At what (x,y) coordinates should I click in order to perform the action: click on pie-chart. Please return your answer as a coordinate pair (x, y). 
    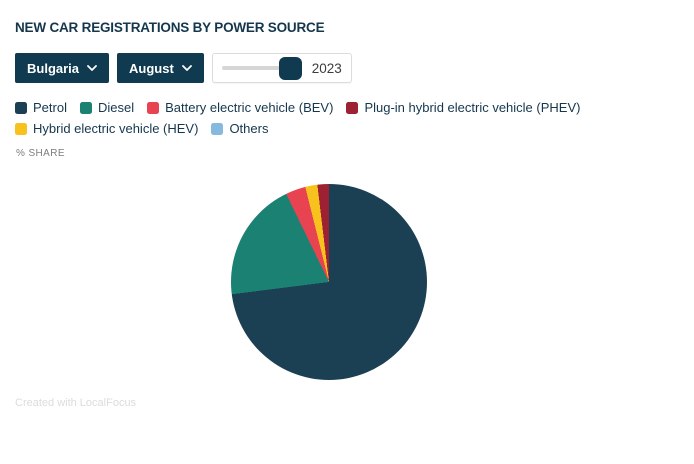
    Looking at the image, I should click on (329, 282).